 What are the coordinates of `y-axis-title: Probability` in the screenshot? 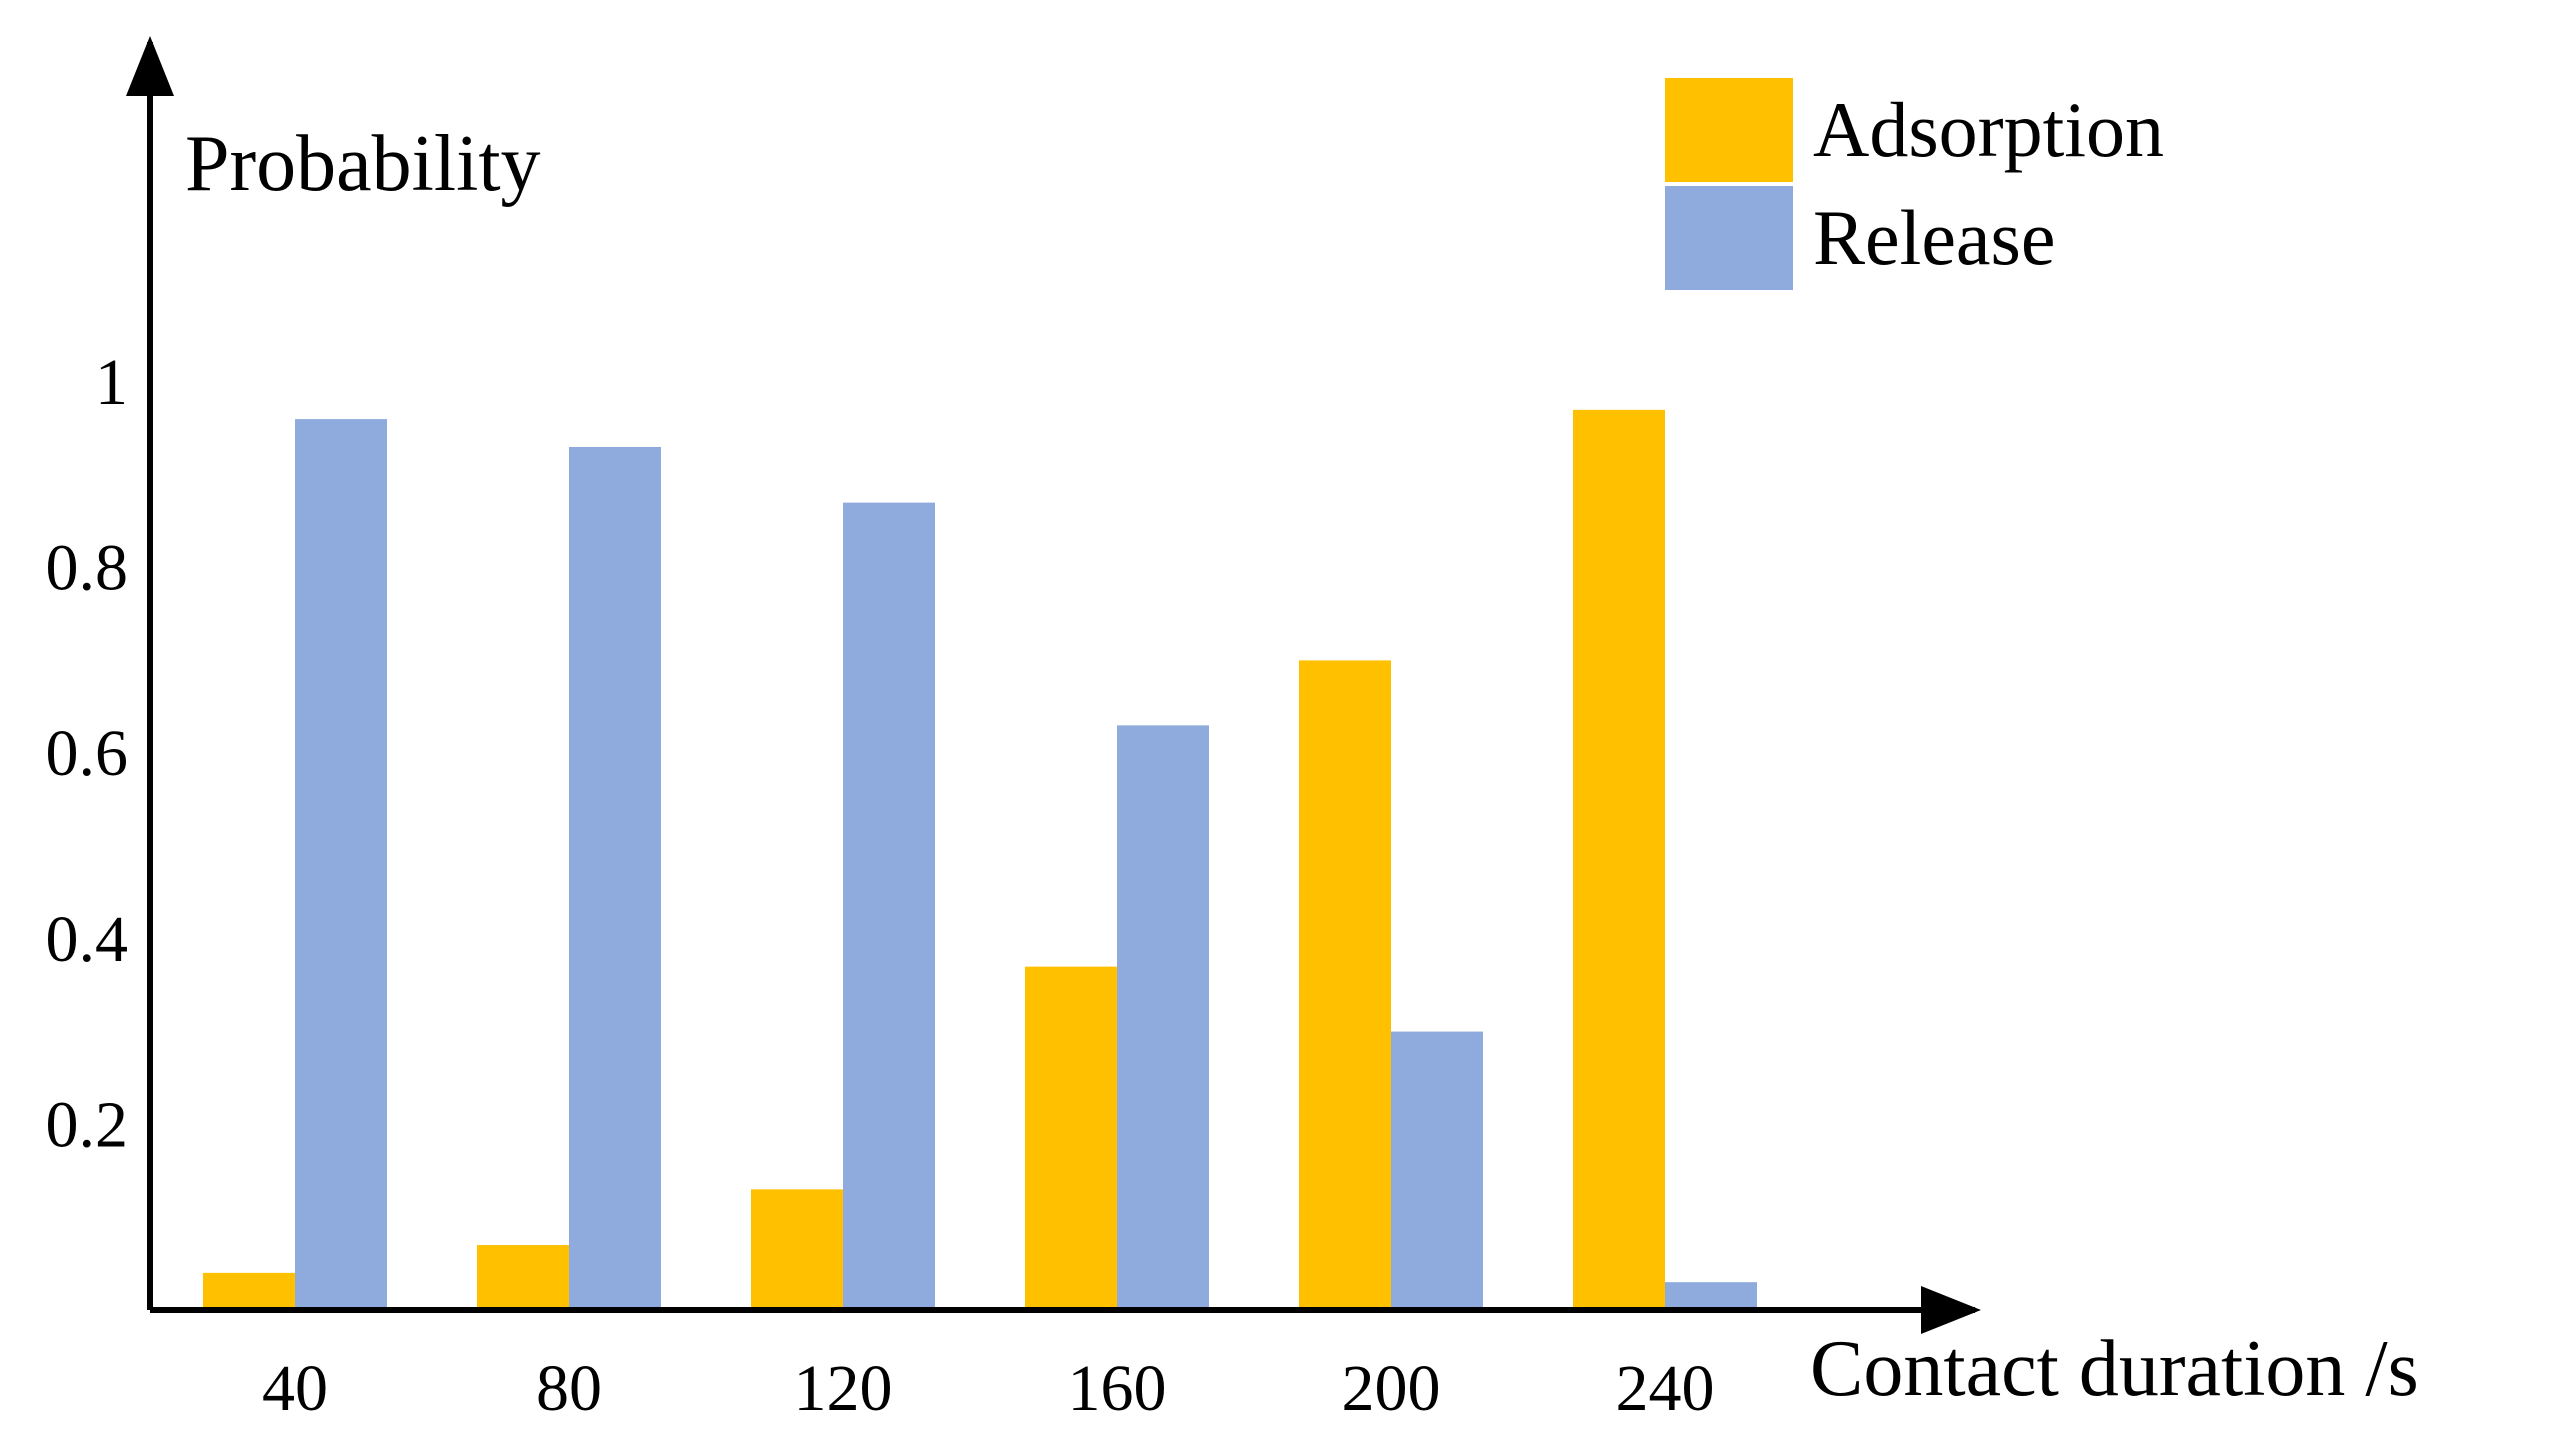 It's located at (363, 164).